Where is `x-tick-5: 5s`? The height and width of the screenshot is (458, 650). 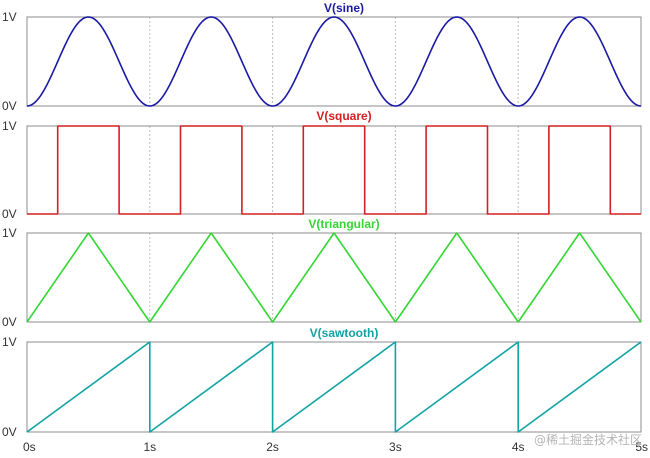 x-tick-5: 5s is located at coordinates (641, 447).